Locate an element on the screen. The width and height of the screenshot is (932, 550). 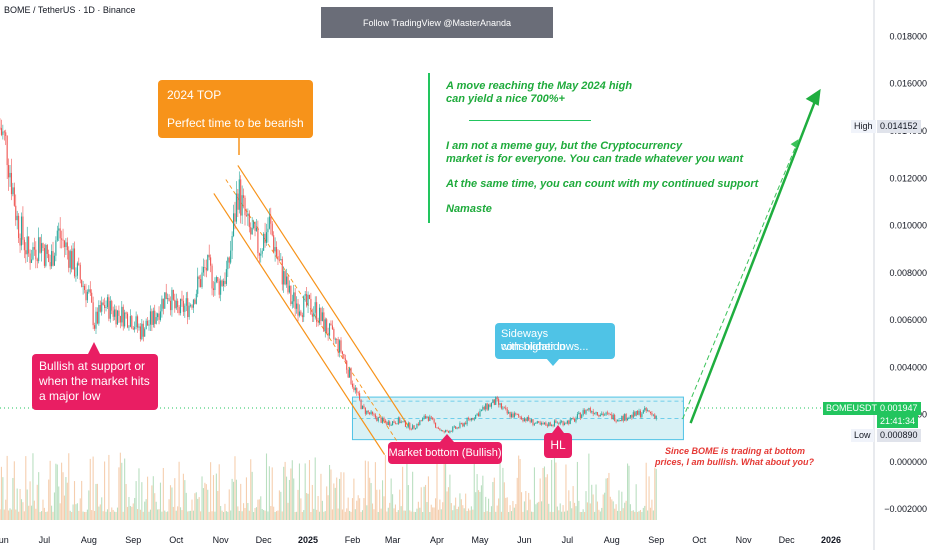
follow-button: Follow TradingView @MasterAnanda is located at coordinates (437, 22).